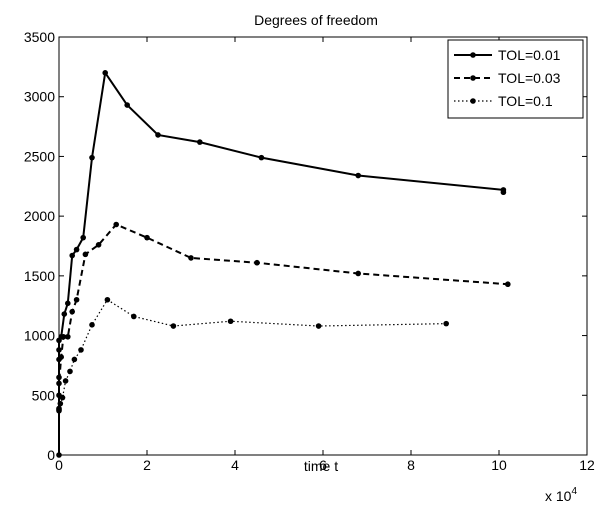 This screenshot has height=508, width=598. Describe the element at coordinates (39, 276) in the screenshot. I see `y-tick-label: 1500` at that location.